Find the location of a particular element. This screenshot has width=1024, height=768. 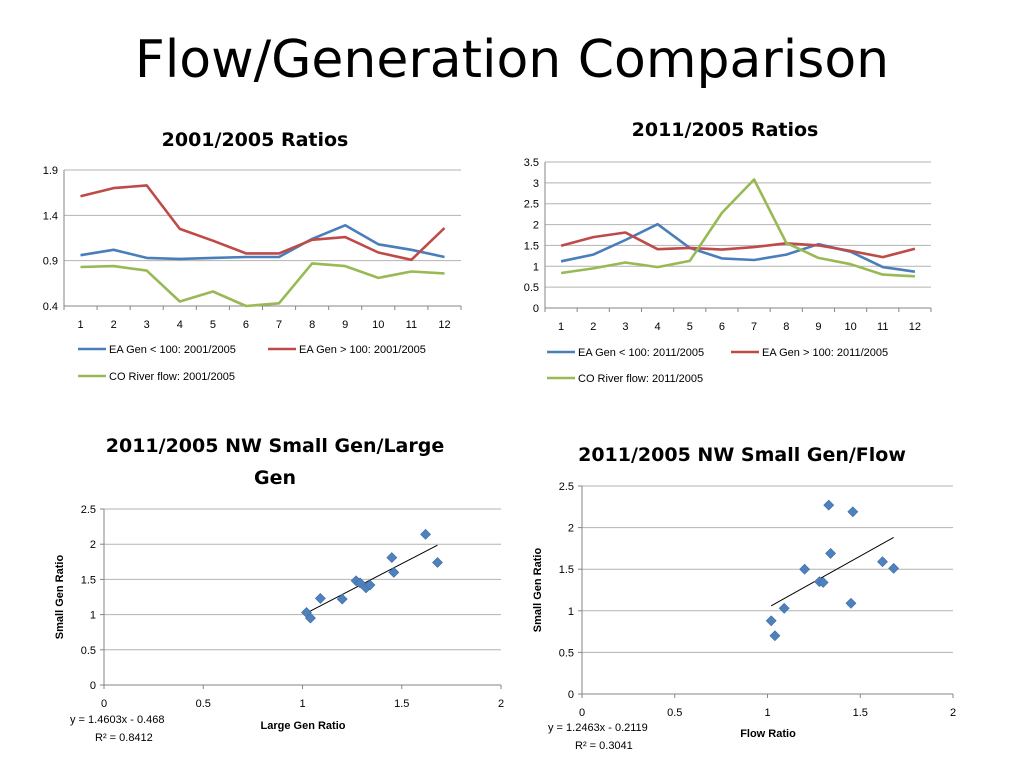

chart2-legend-label-1: EA Gen < 100: 2011/2005 is located at coordinates (641, 353).